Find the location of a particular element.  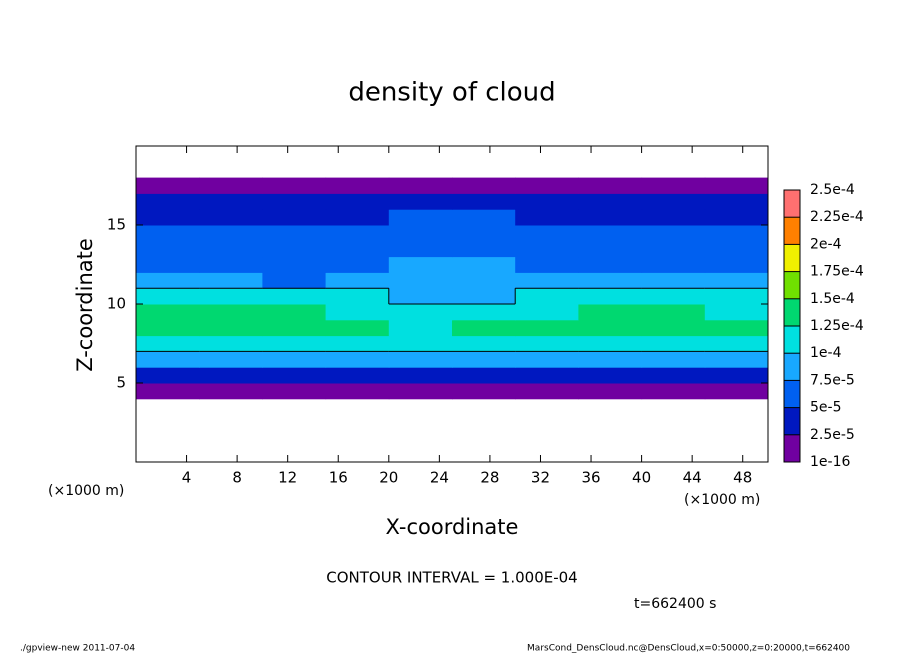

colorbar-label: 2.25e-4 is located at coordinates (837, 217).